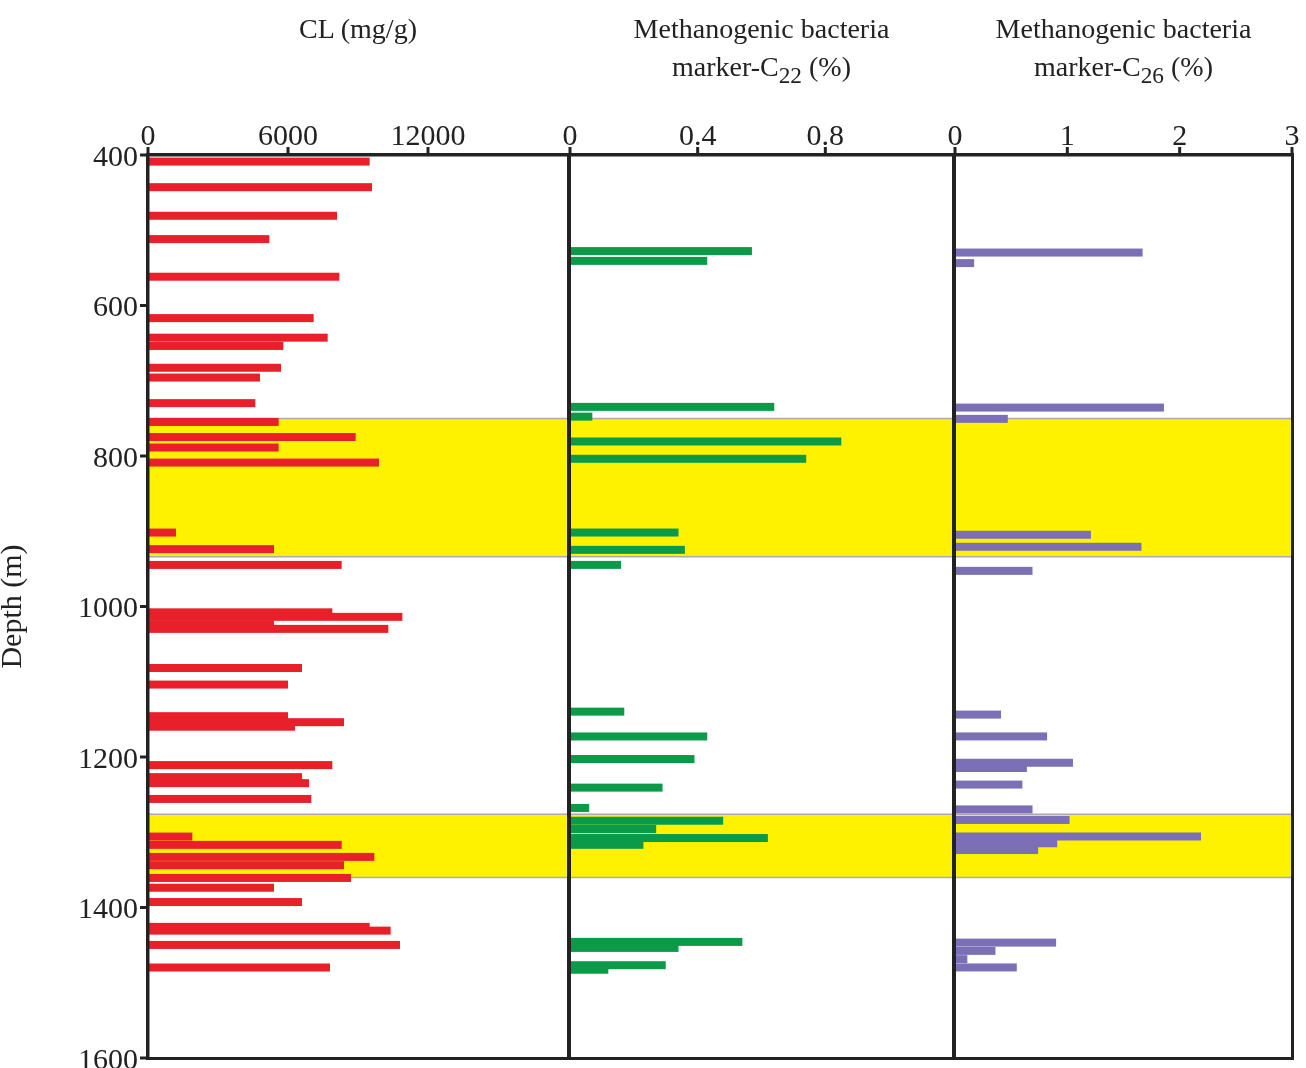 The height and width of the screenshot is (1068, 1306). Describe the element at coordinates (108, 607) in the screenshot. I see `y-tick-label: 1000` at that location.